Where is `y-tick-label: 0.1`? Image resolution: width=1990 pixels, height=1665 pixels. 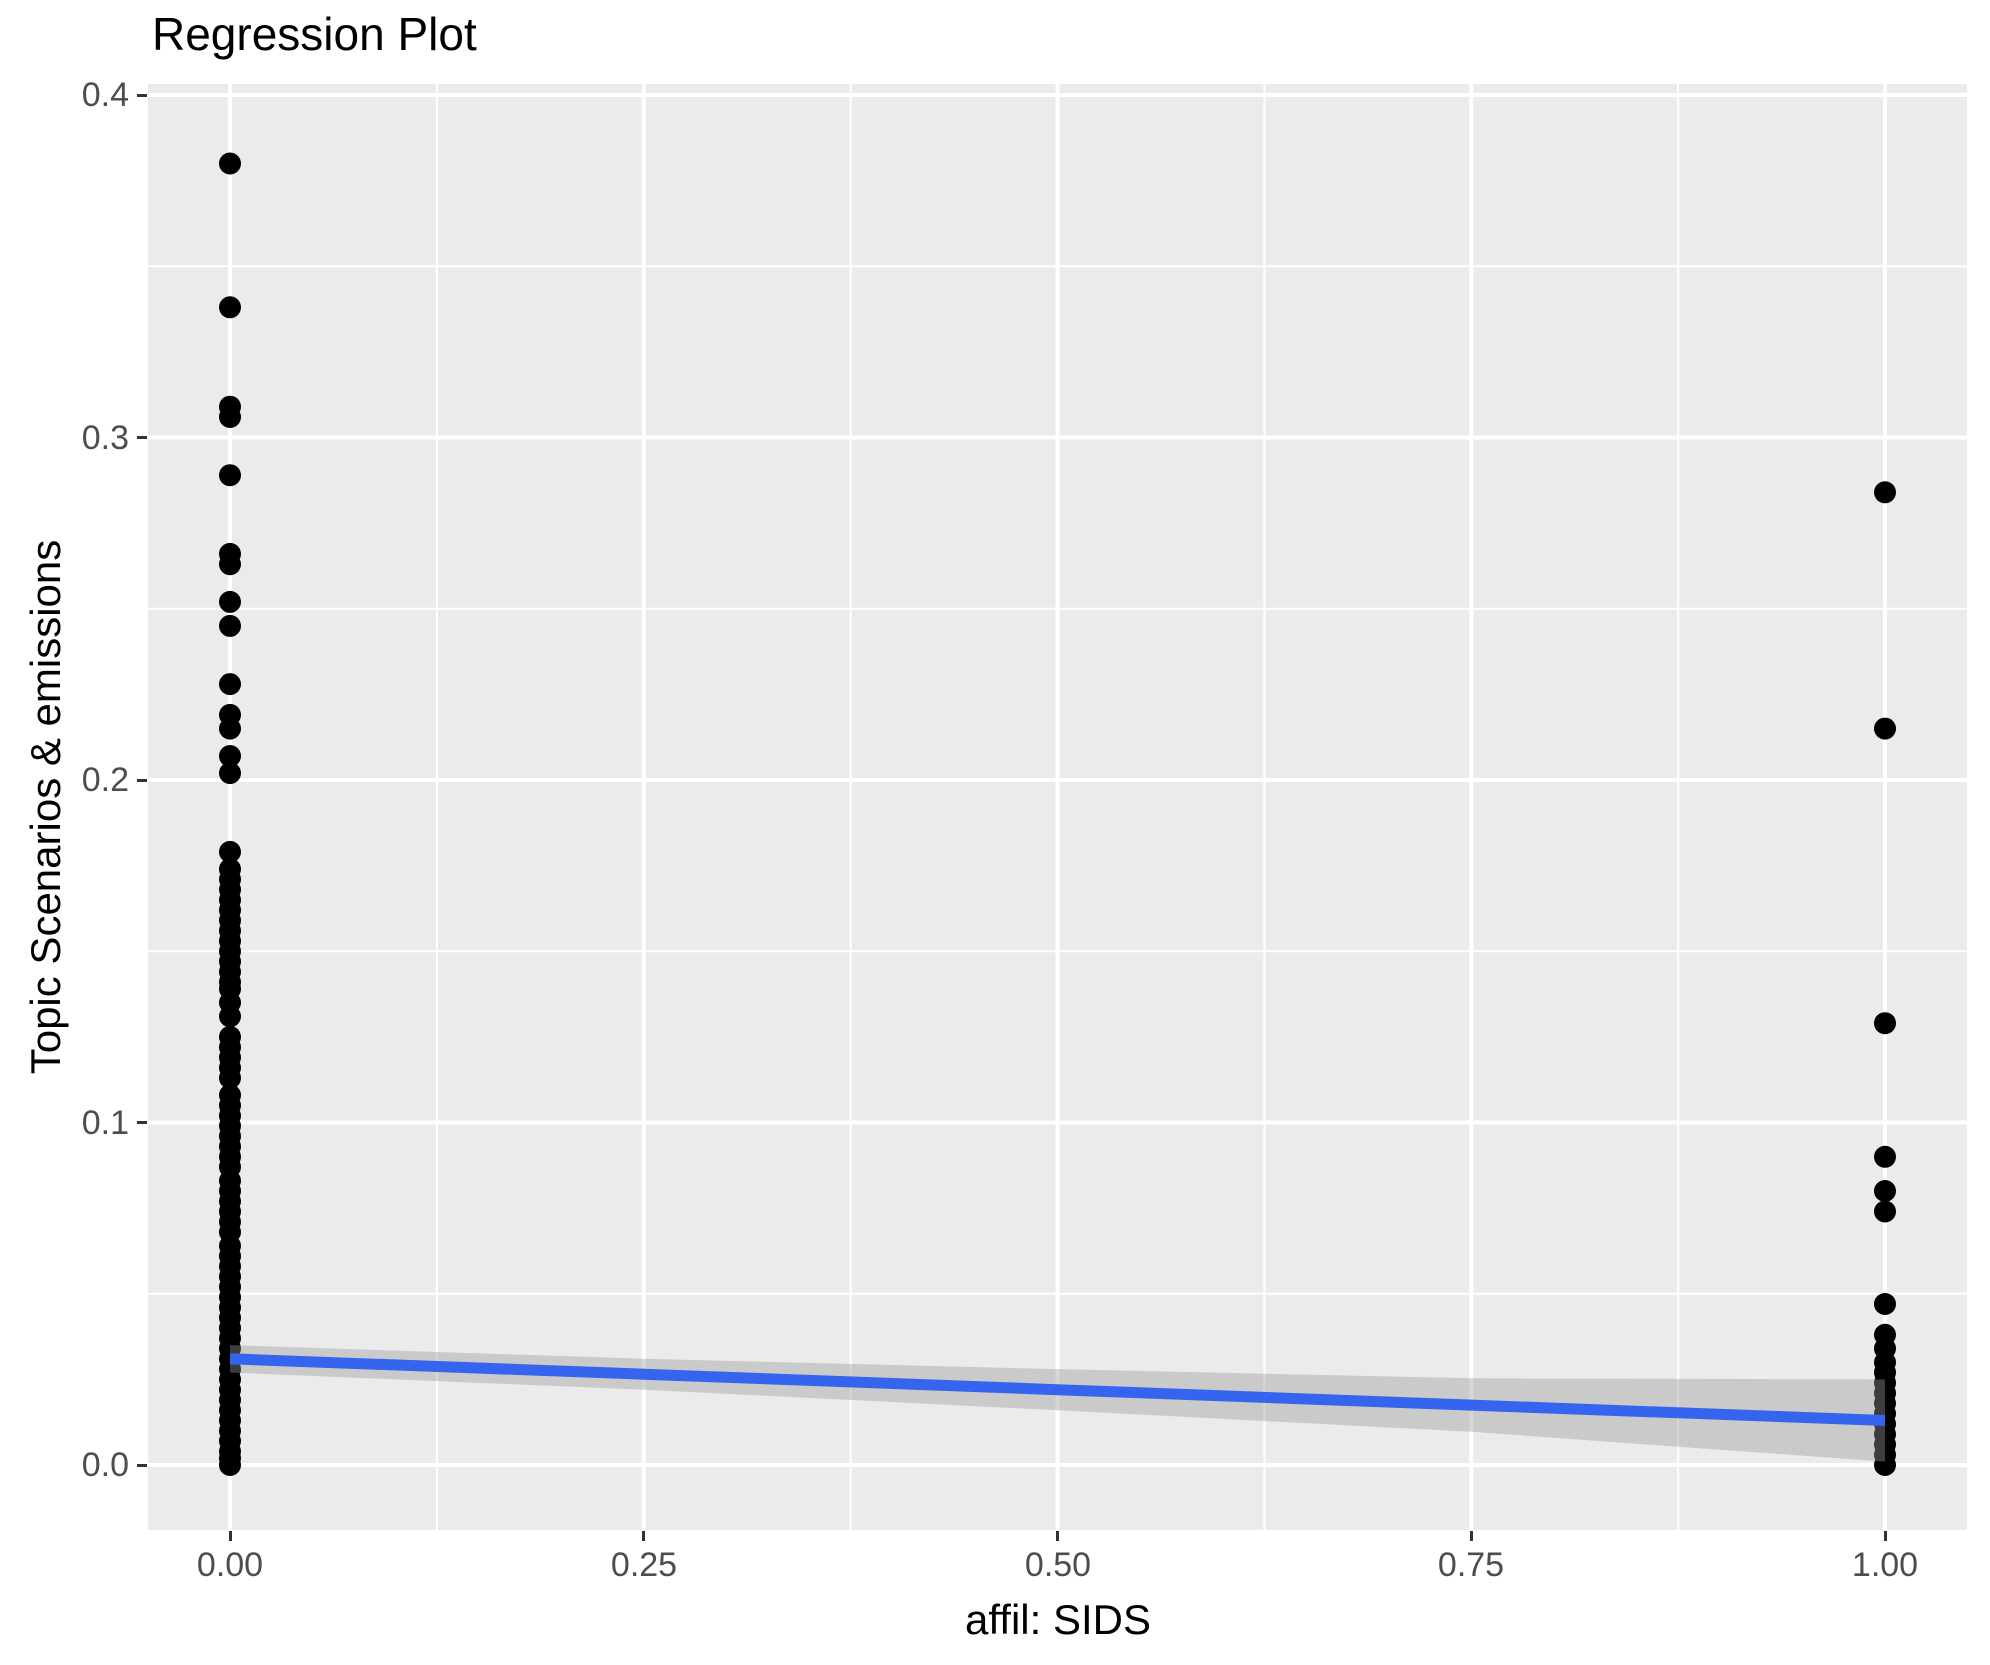
y-tick-label: 0.1 is located at coordinates (105, 1123).